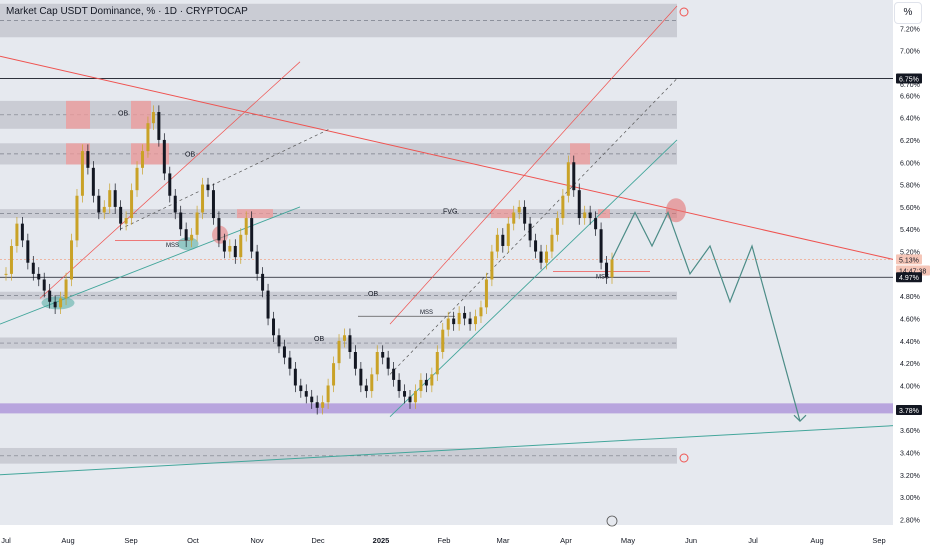 Image resolution: width=932 pixels, height=550 pixels. I want to click on x-tick-label: May, so click(628, 540).